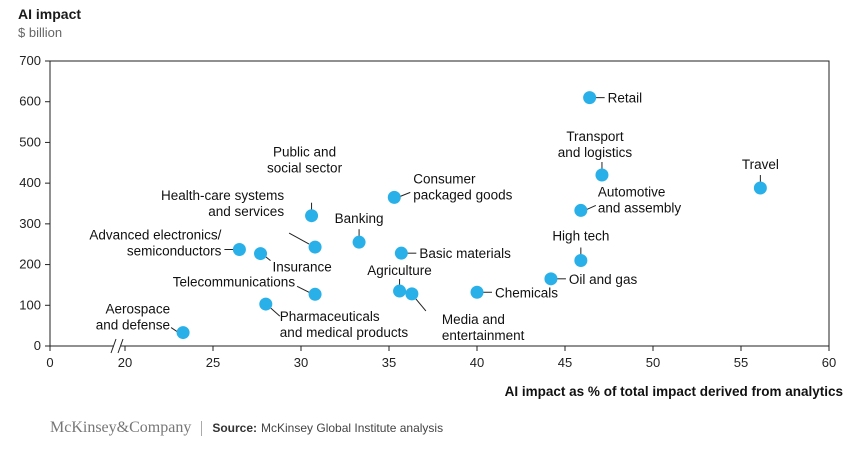 This screenshot has width=860, height=452. What do you see at coordinates (30, 182) in the screenshot?
I see `y-tick-label: 400` at bounding box center [30, 182].